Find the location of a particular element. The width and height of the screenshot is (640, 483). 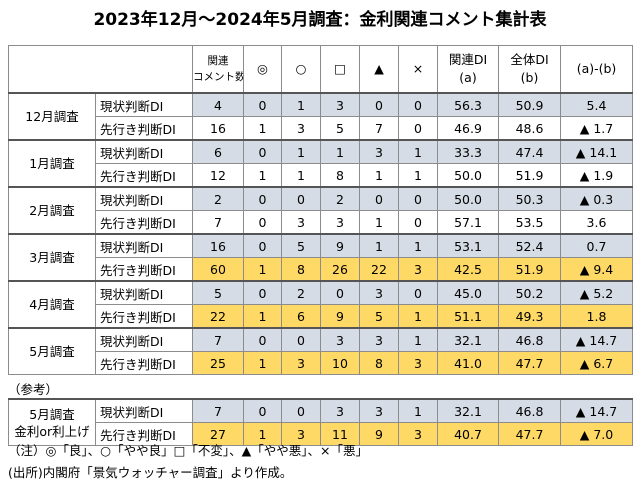

data-row: 2月調査 現状判断DI 2 0 0 2 0 0 50.0 50.3 ▲ 0.3 is located at coordinates (320, 210).